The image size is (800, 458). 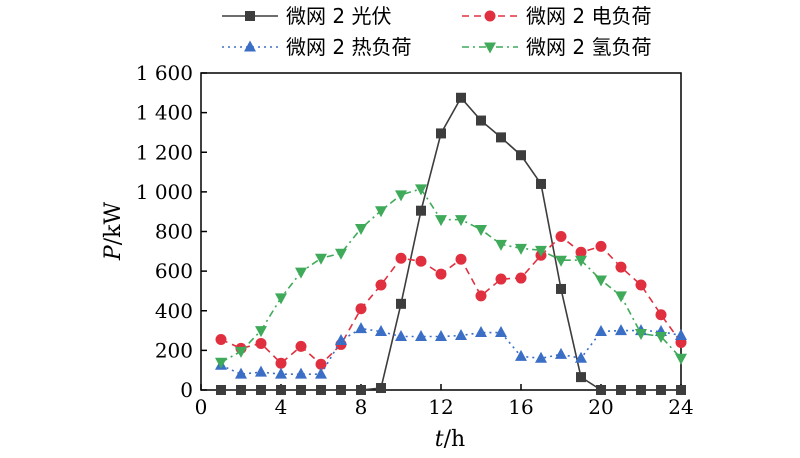 I want to click on legend-item: 微网 2 热负荷, so click(x=316, y=47).